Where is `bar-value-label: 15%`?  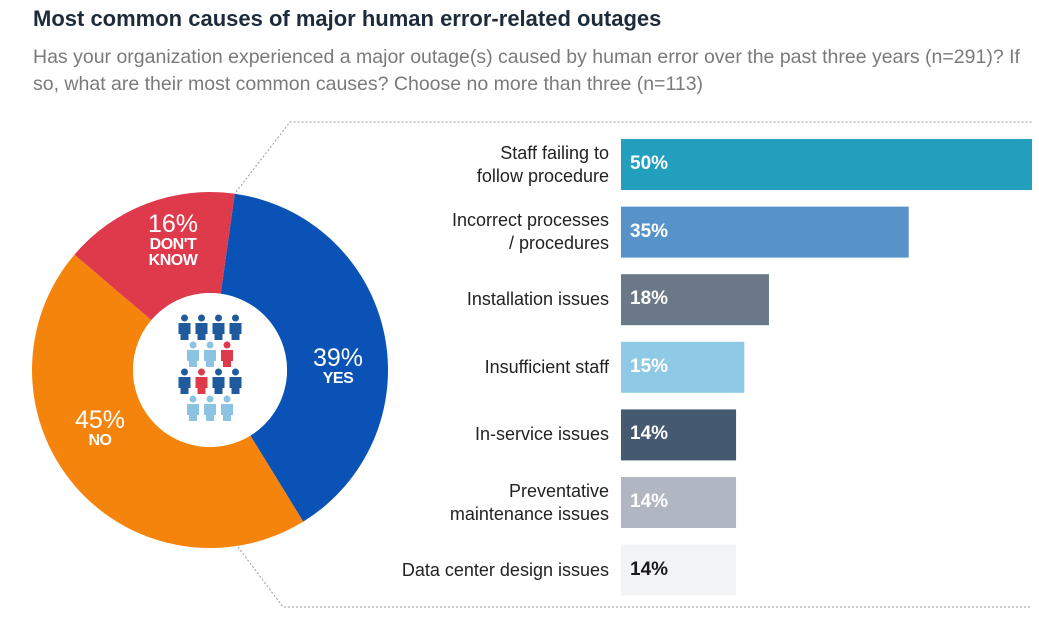 bar-value-label: 15% is located at coordinates (649, 366).